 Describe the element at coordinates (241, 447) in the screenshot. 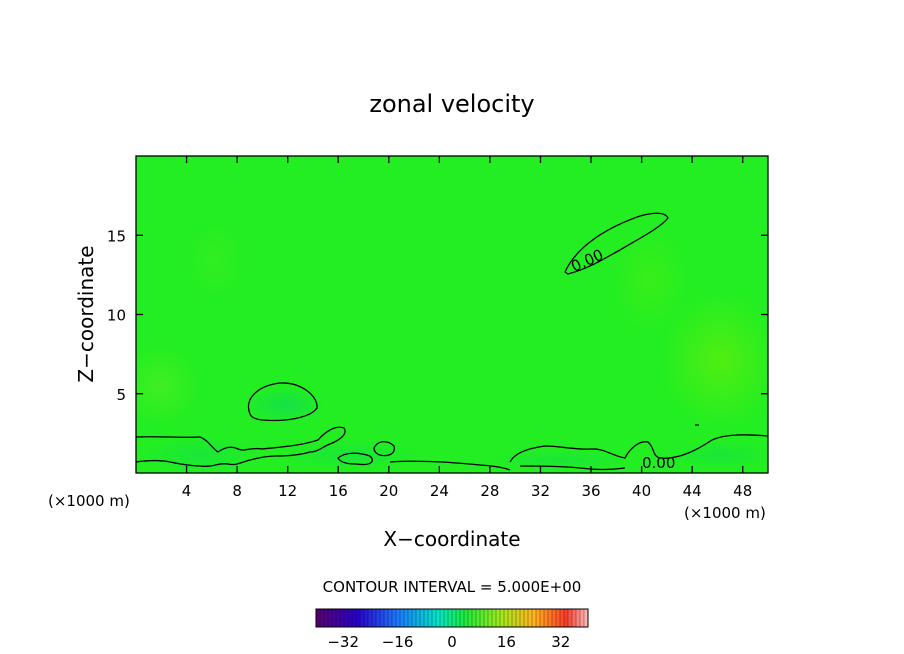

I see `contour-bottom-left` at that location.